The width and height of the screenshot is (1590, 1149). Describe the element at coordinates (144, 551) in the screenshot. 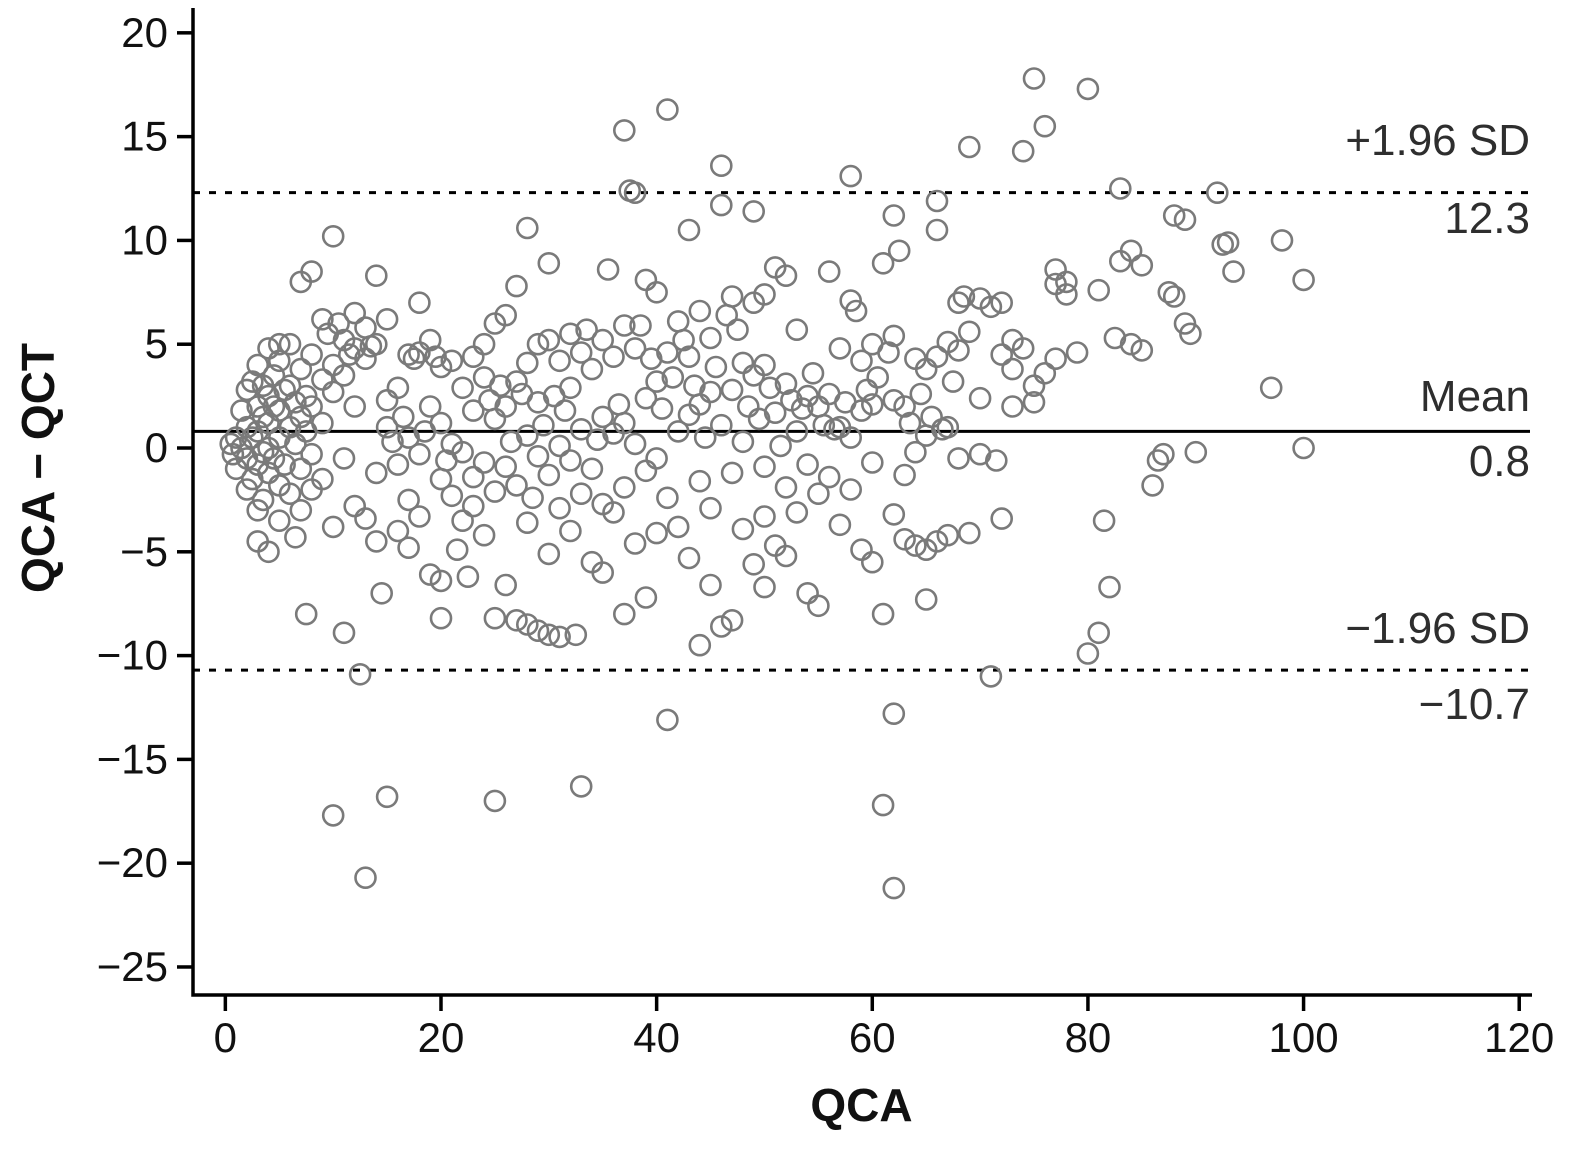

I see `y-tick-label: −5` at that location.